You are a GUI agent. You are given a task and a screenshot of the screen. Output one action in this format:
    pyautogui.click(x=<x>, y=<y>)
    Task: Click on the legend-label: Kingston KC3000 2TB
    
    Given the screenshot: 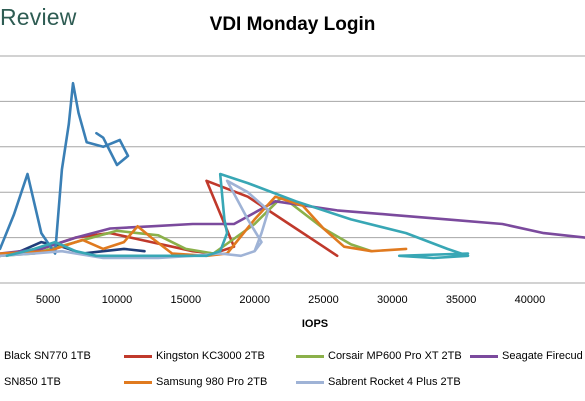 What is the action you would take?
    pyautogui.click(x=210, y=356)
    